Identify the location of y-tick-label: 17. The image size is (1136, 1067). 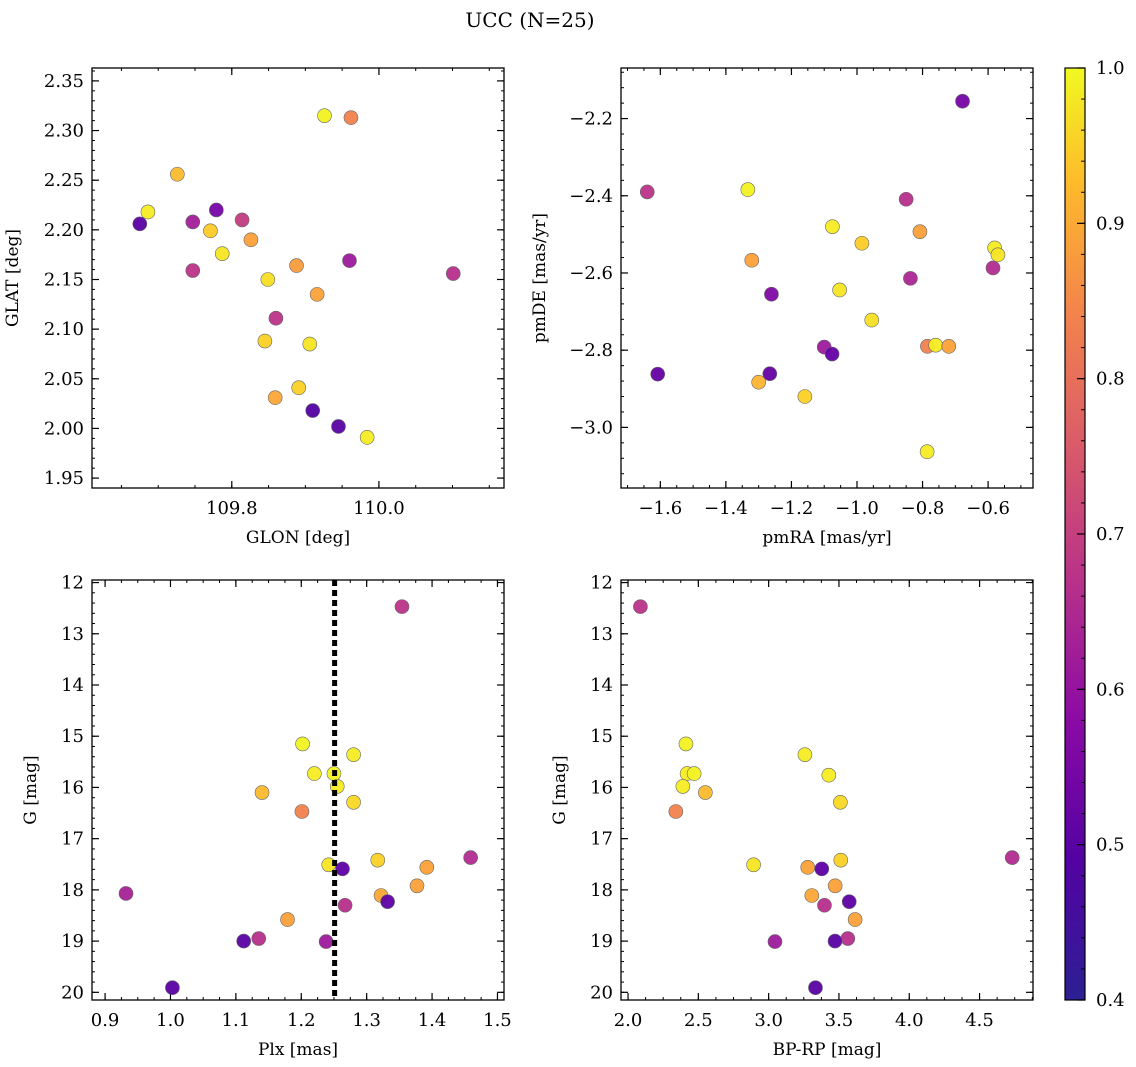
(601, 839).